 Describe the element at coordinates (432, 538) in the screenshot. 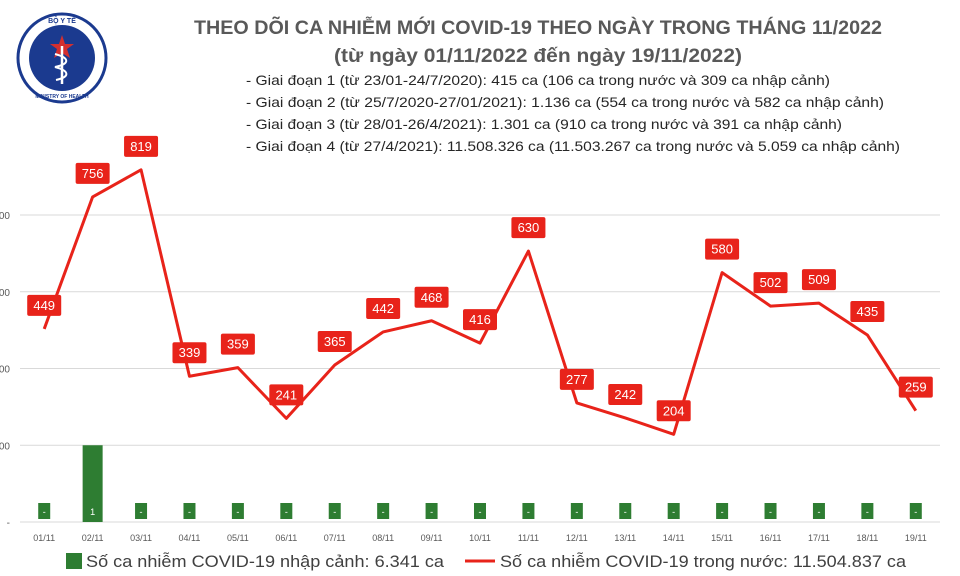

I see `x-tick-label: 09/11` at that location.